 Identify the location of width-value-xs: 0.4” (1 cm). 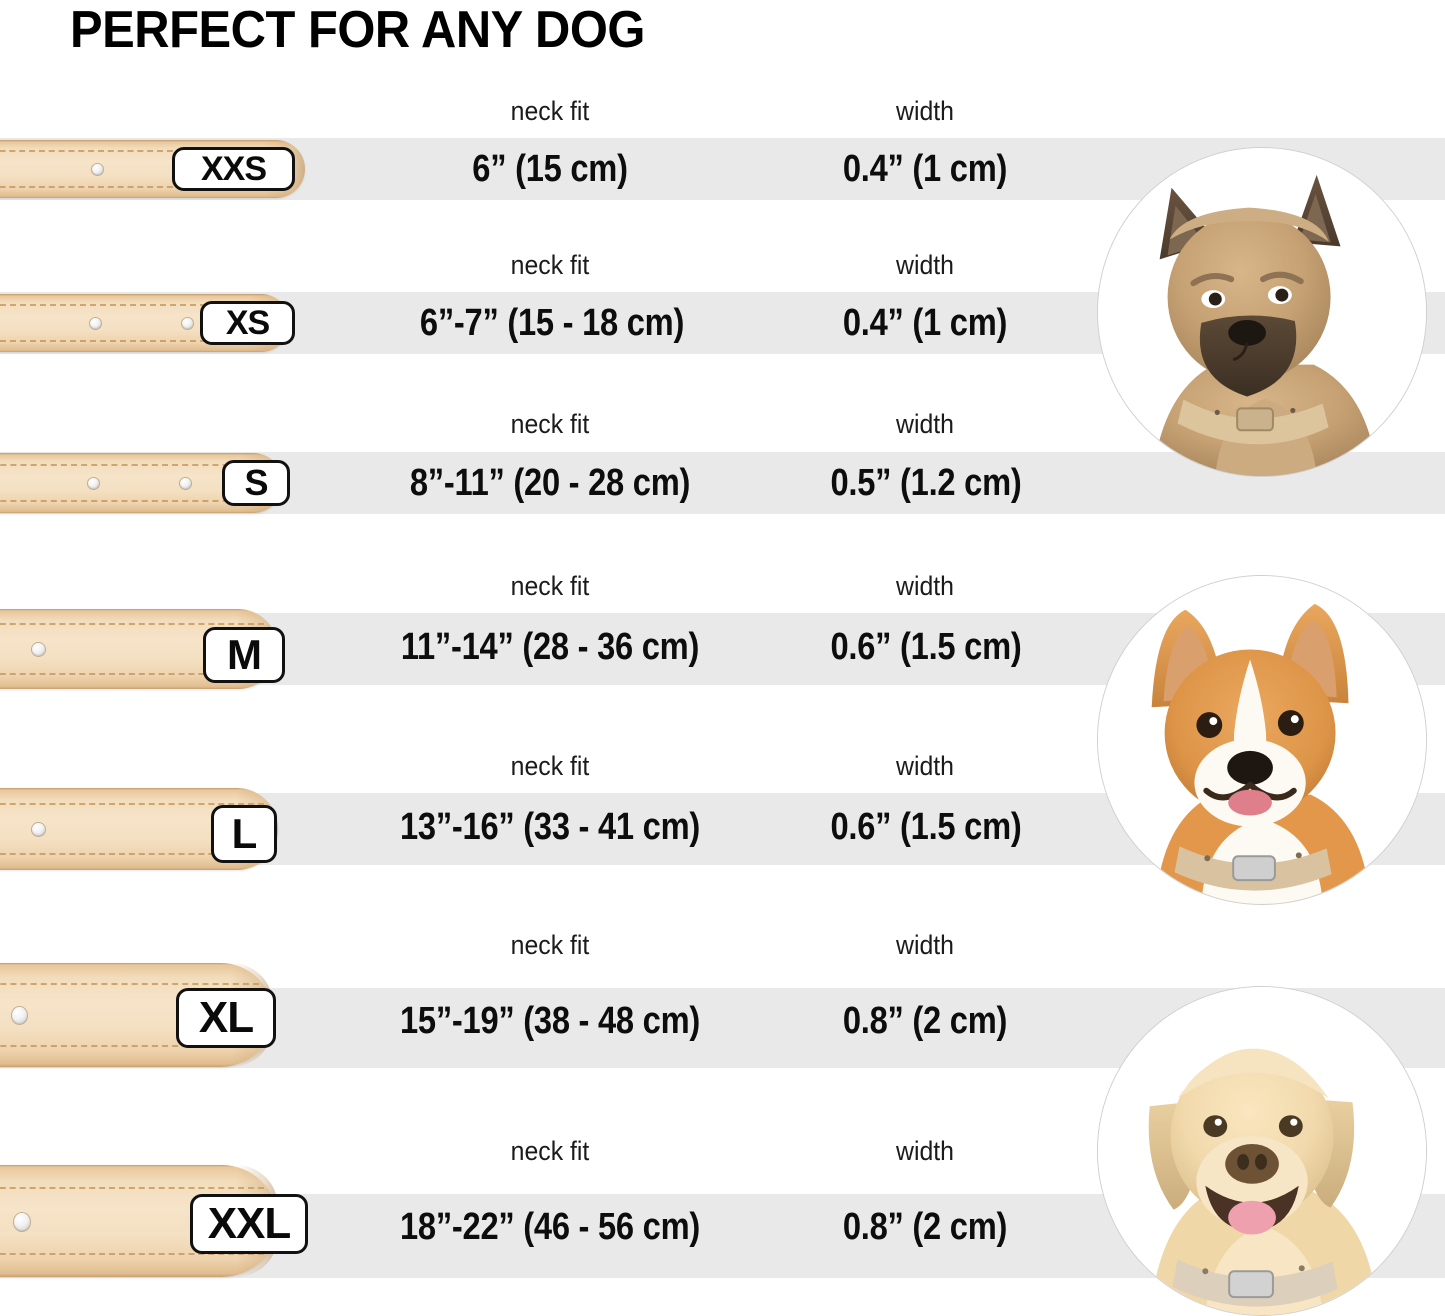
(925, 323).